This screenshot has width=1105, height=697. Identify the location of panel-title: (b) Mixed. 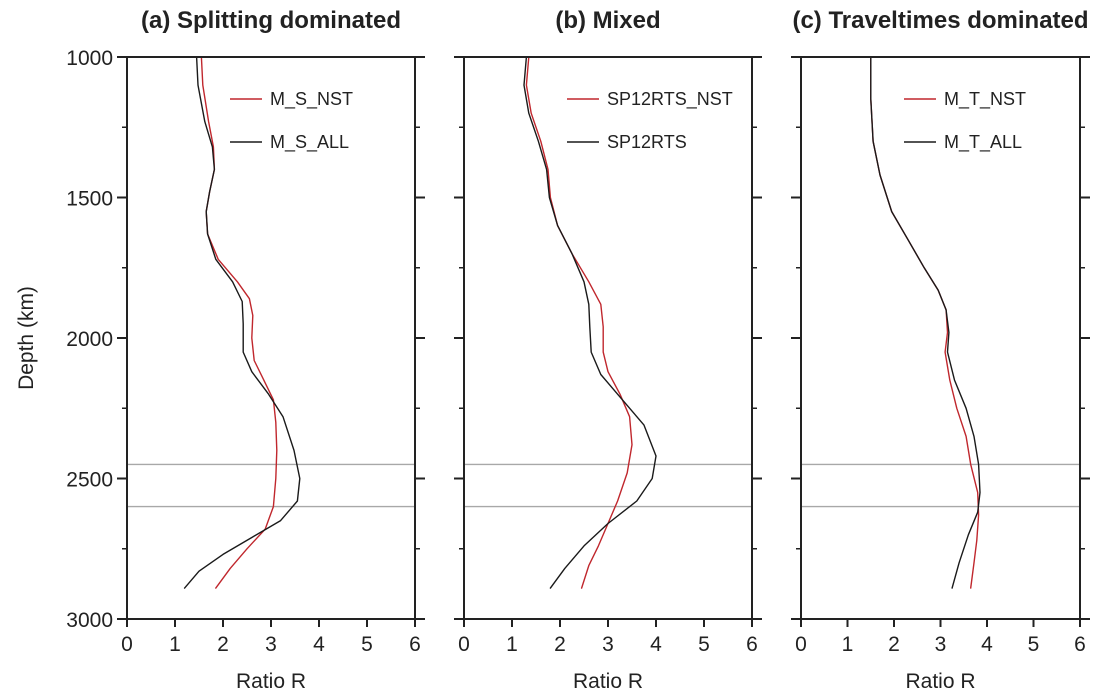
(607, 20).